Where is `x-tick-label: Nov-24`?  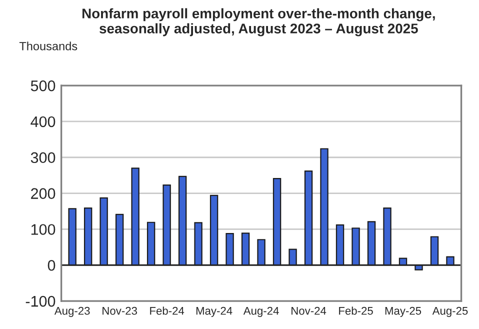 x-tick-label: Nov-24 is located at coordinates (309, 310).